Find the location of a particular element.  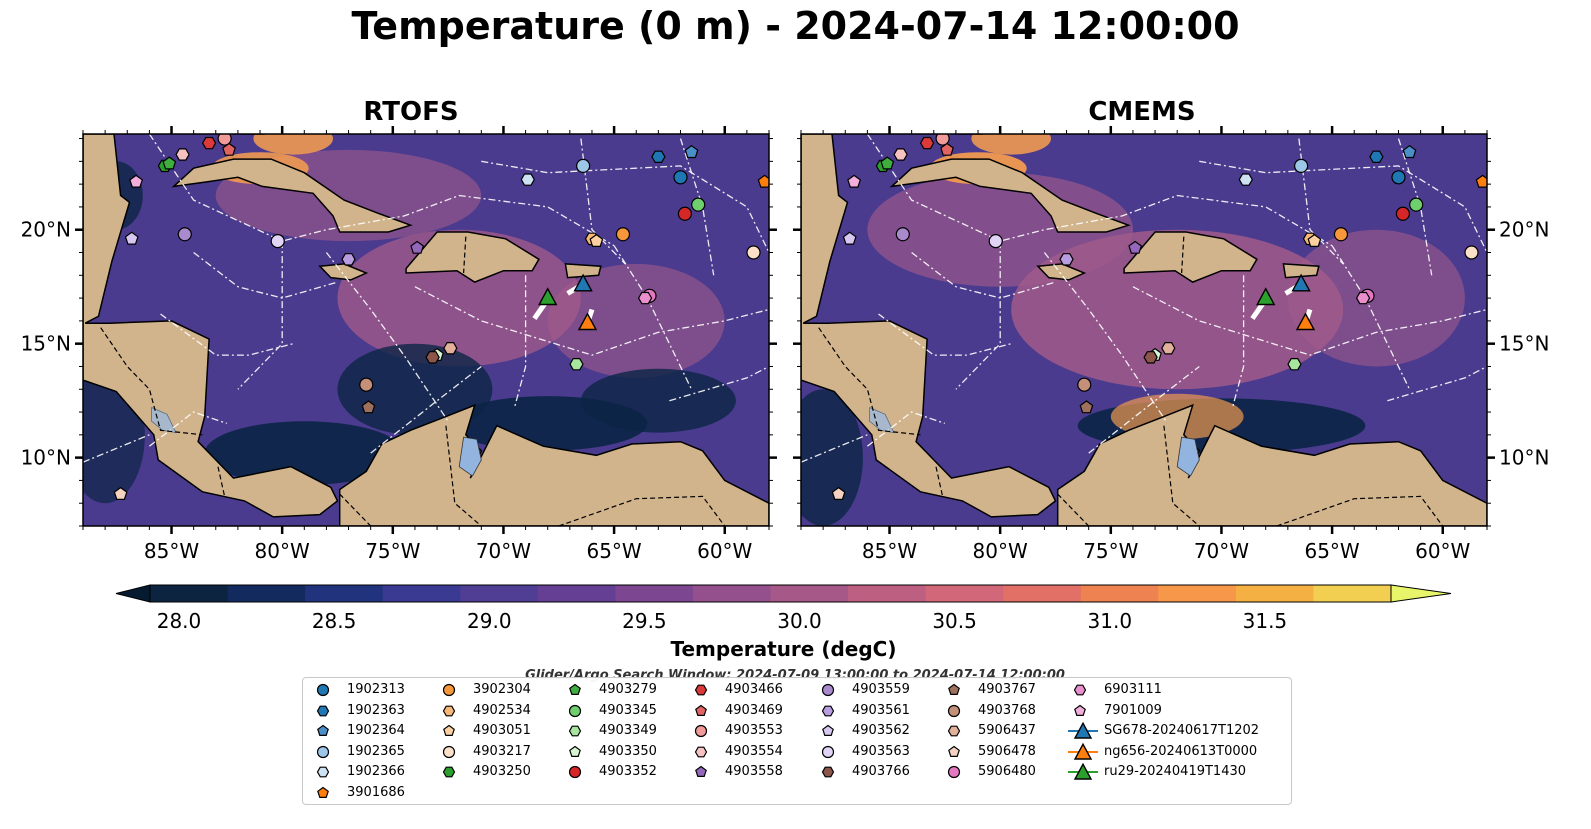

country-border is located at coordinates (1183, 255).